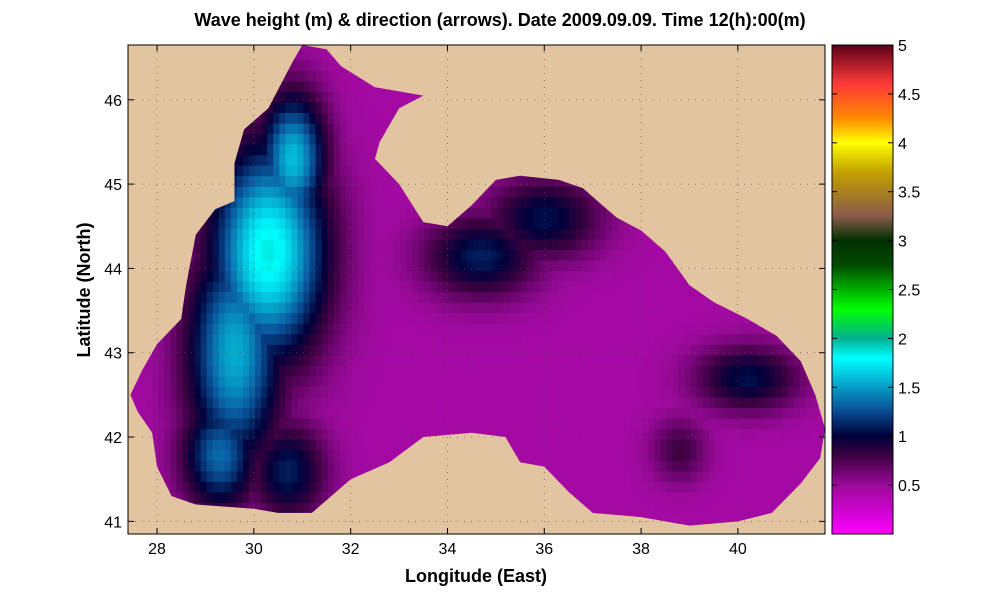  I want to click on x-tick-label: 34, so click(448, 549).